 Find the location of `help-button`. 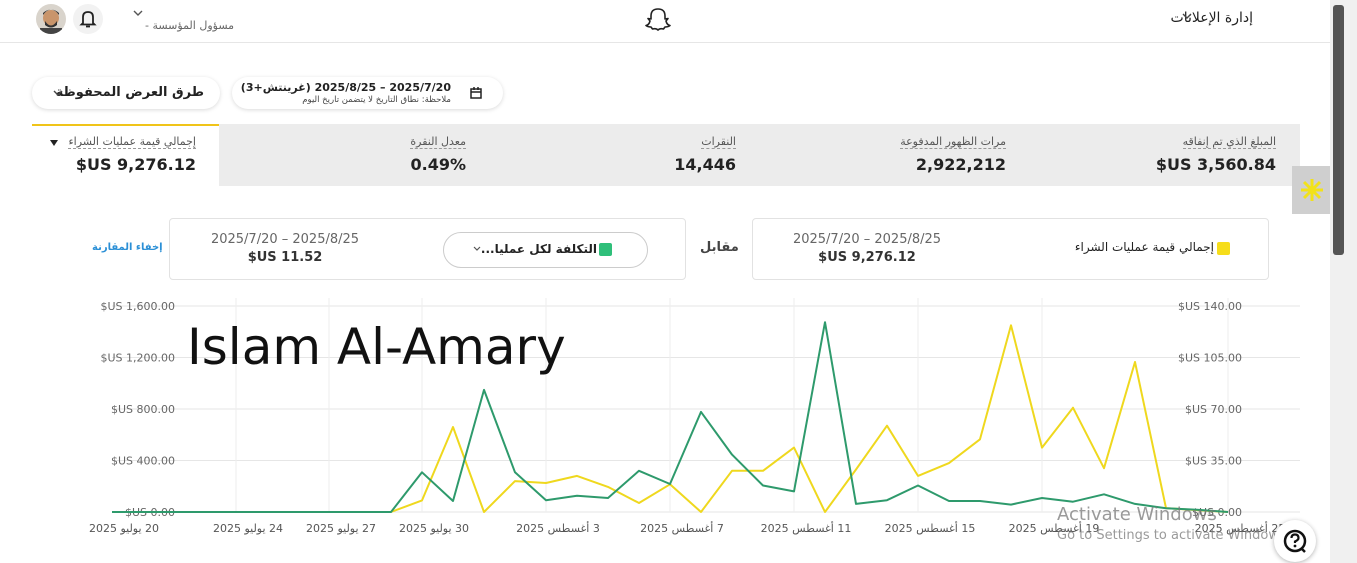

help-button is located at coordinates (1295, 541).